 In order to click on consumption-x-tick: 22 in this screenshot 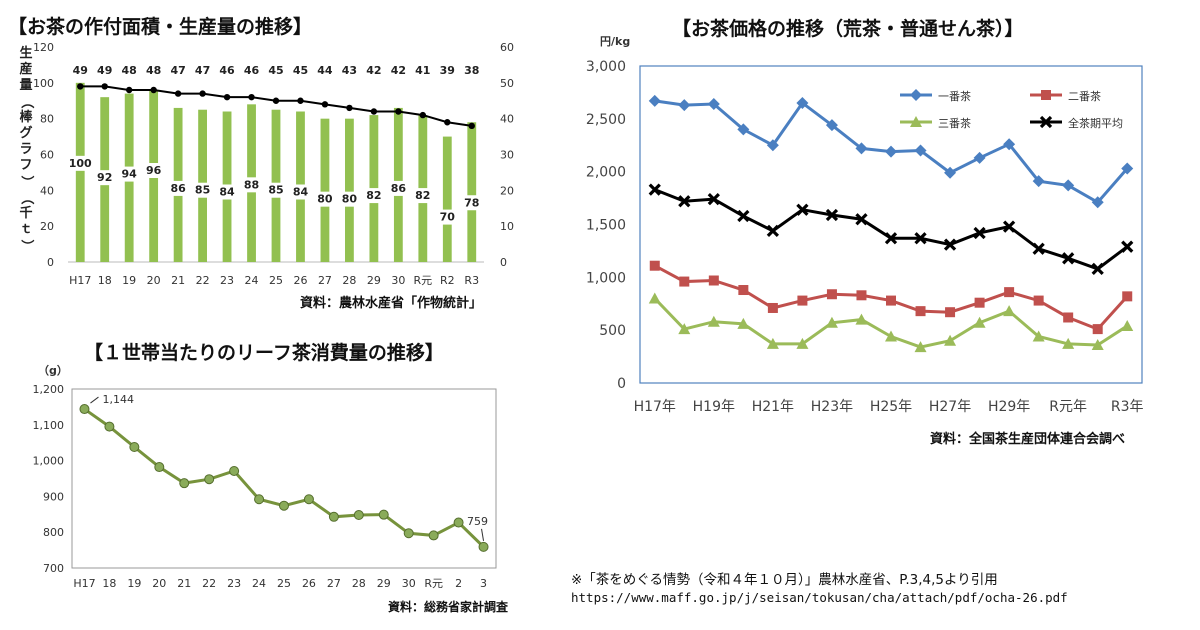, I will do `click(209, 583)`.